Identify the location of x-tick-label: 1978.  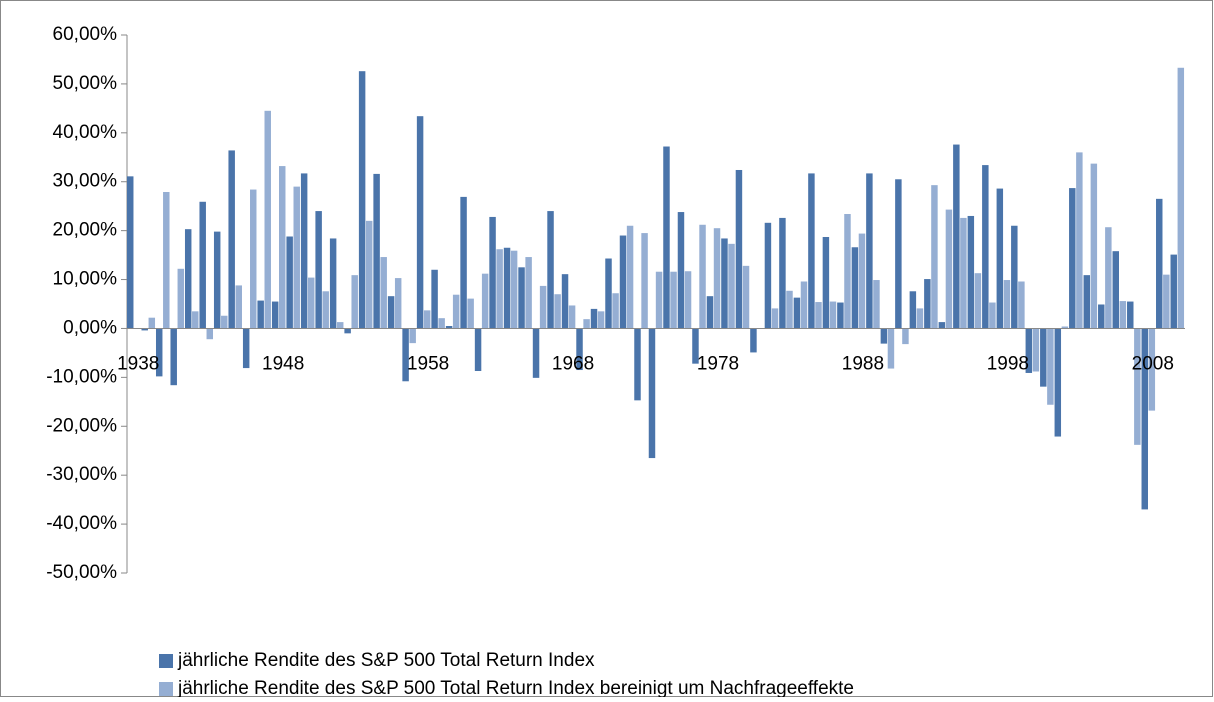
(718, 363).